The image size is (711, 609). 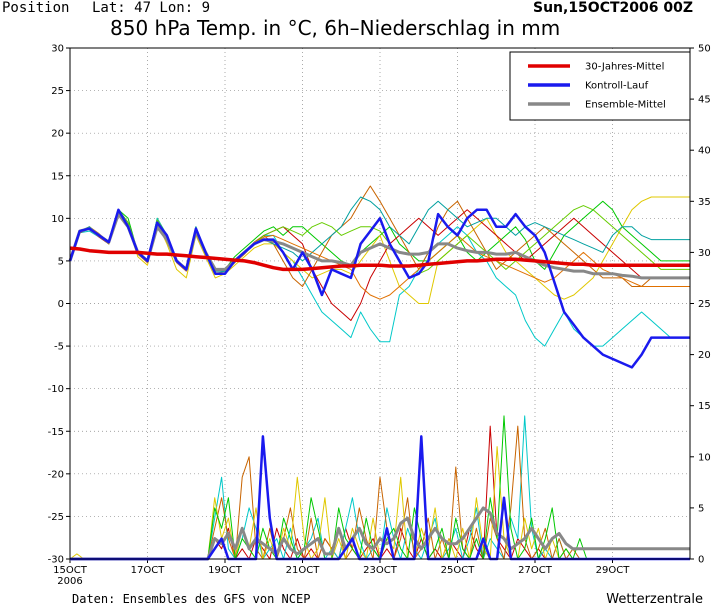 What do you see at coordinates (57, 219) in the screenshot?
I see `left-tick-label: 10` at bounding box center [57, 219].